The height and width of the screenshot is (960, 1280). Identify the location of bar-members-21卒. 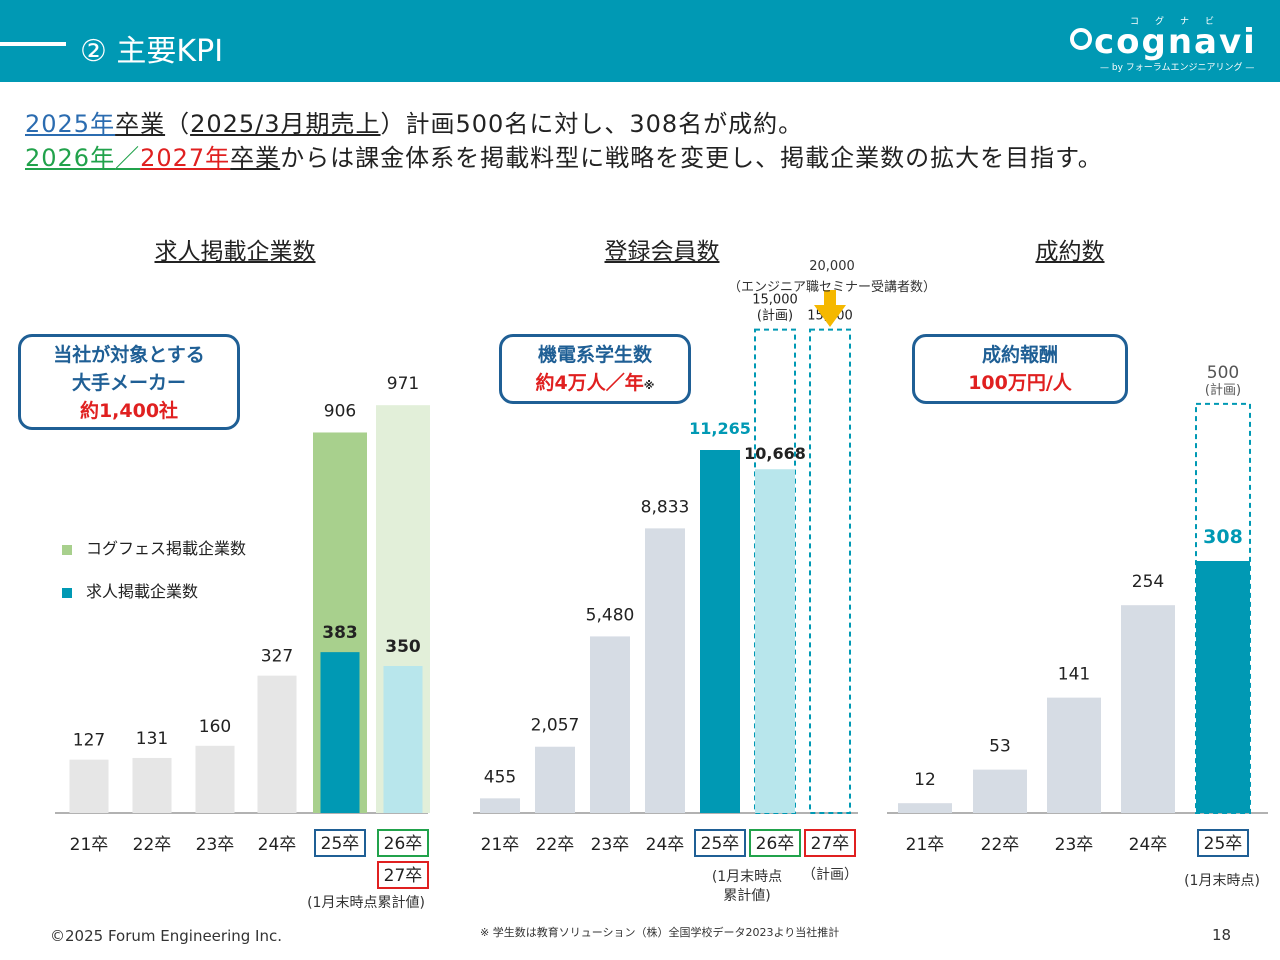
(500, 805).